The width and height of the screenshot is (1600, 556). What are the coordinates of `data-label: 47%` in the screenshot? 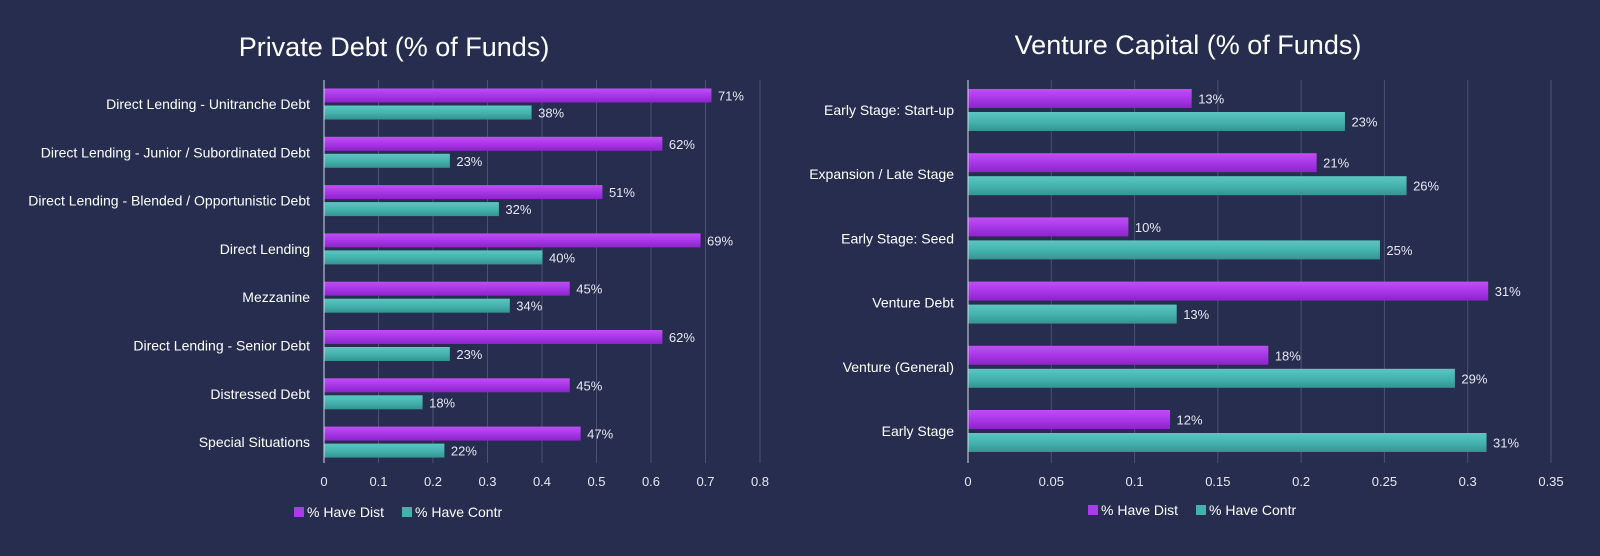 It's located at (600, 434).